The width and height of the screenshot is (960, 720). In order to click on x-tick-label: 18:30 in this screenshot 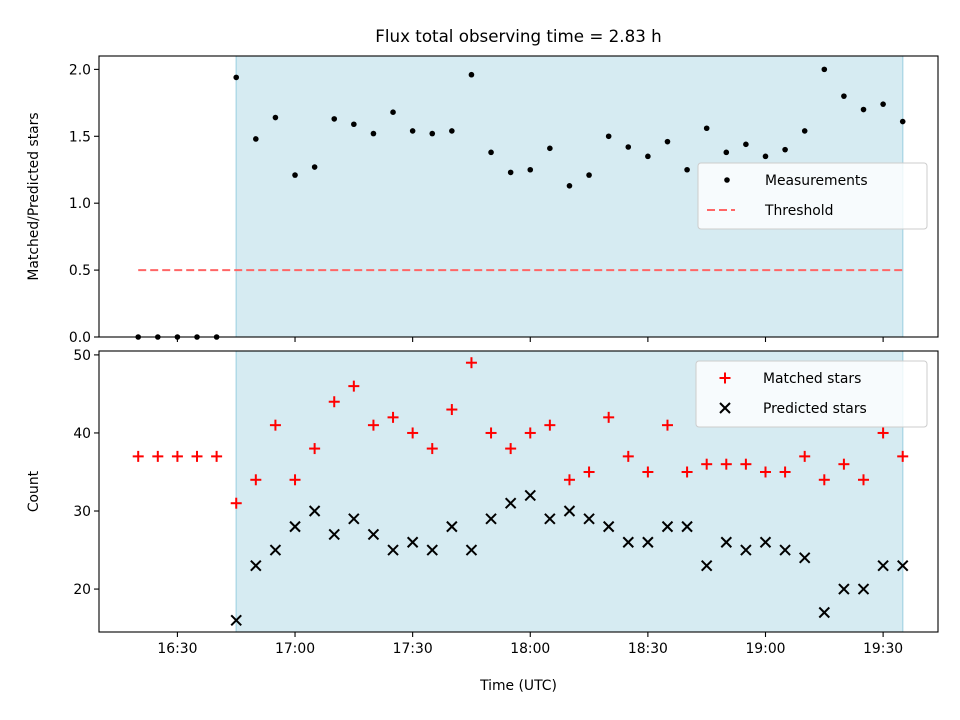, I will do `click(648, 649)`.